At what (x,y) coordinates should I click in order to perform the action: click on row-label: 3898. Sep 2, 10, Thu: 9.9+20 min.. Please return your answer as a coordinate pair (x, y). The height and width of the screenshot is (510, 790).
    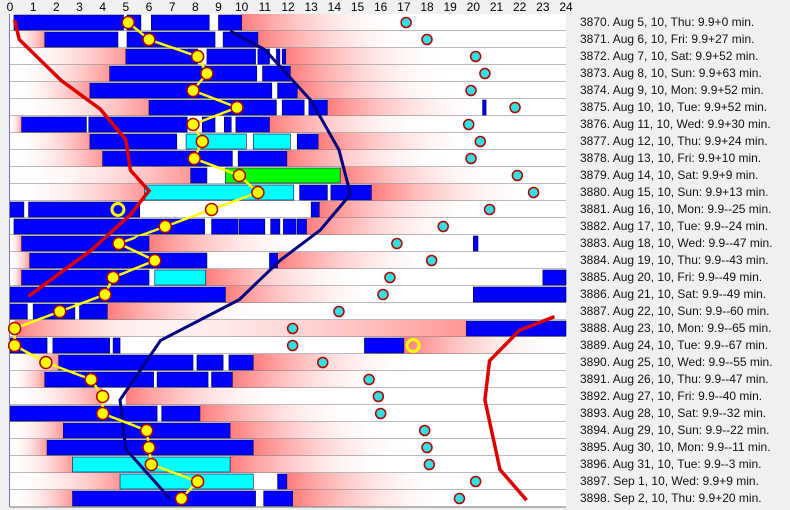
    Looking at the image, I should click on (671, 498).